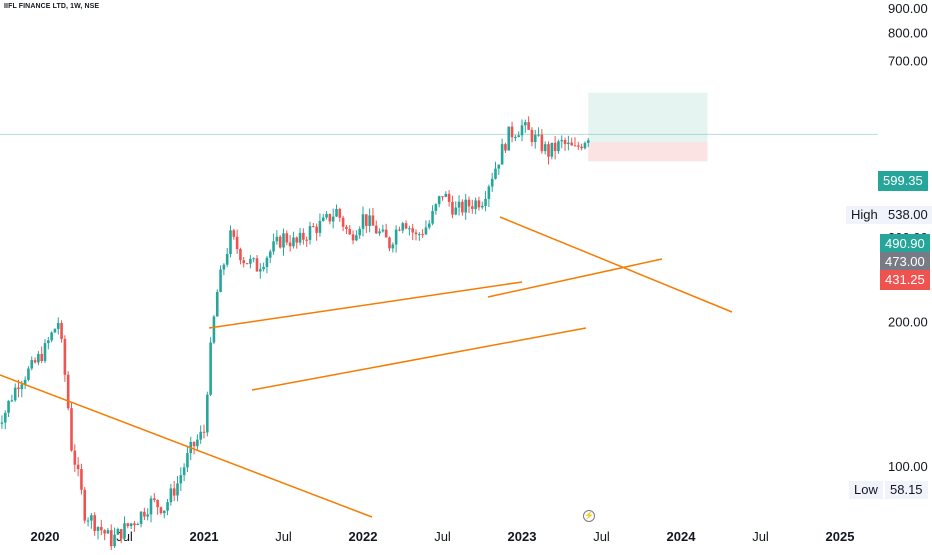 Image resolution: width=932 pixels, height=555 pixels. I want to click on target-zone, so click(648, 117).